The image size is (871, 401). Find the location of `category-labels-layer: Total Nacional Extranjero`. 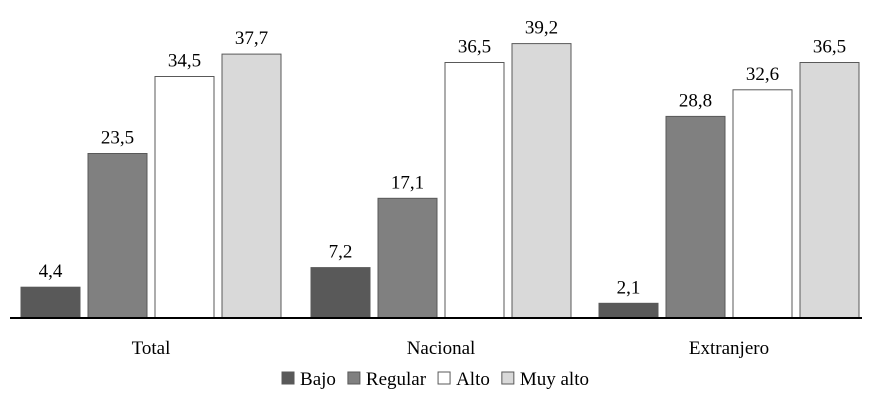

category-labels-layer: Total Nacional Extranjero is located at coordinates (450, 348).